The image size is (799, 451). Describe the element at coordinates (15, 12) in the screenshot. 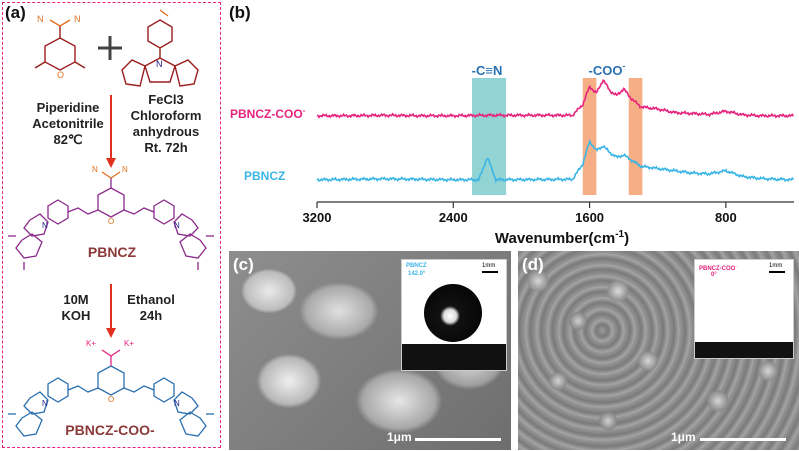

I see `panel-a-letter: (a)` at that location.